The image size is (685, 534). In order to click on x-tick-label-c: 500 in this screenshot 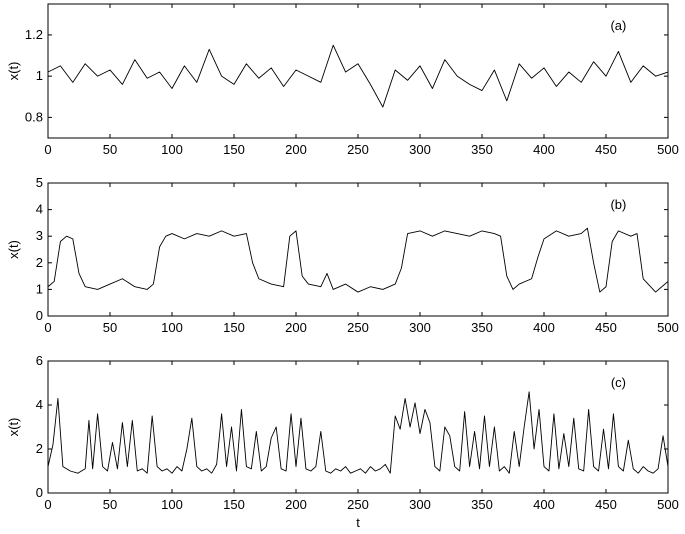, I will do `click(668, 504)`.